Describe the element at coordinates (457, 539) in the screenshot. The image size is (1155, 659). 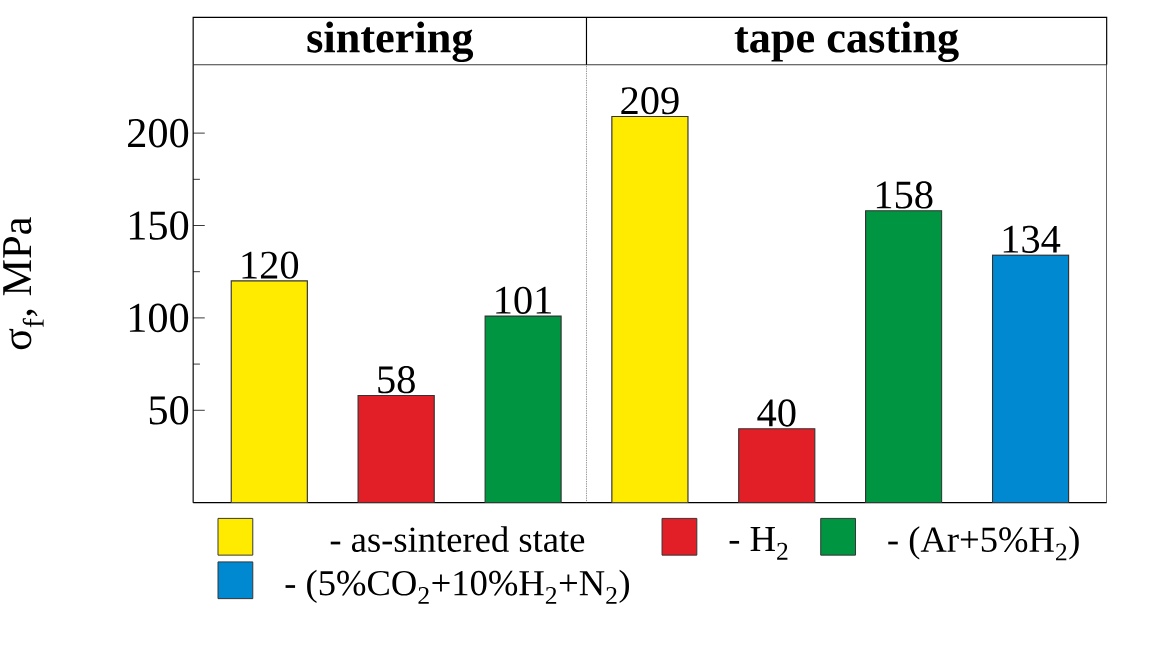
I see `legend-label: - as-sintered state` at that location.